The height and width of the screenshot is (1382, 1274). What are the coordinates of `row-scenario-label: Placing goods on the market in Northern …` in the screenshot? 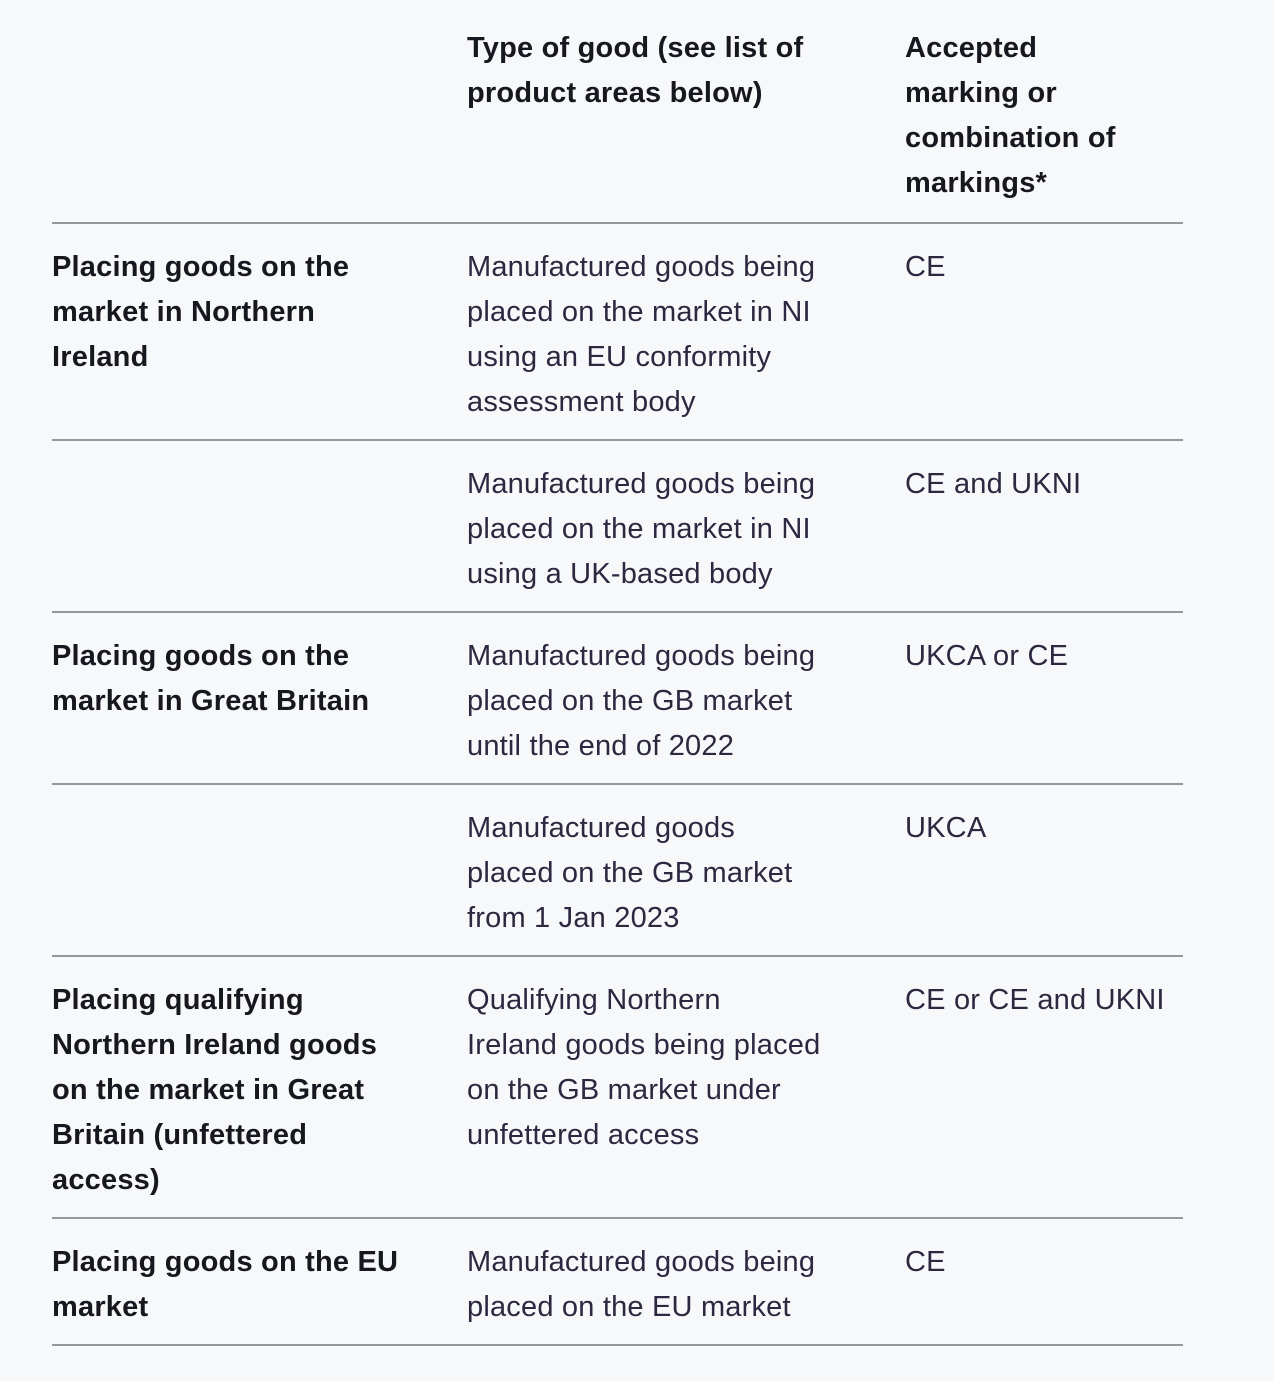 It's located at (259, 332).